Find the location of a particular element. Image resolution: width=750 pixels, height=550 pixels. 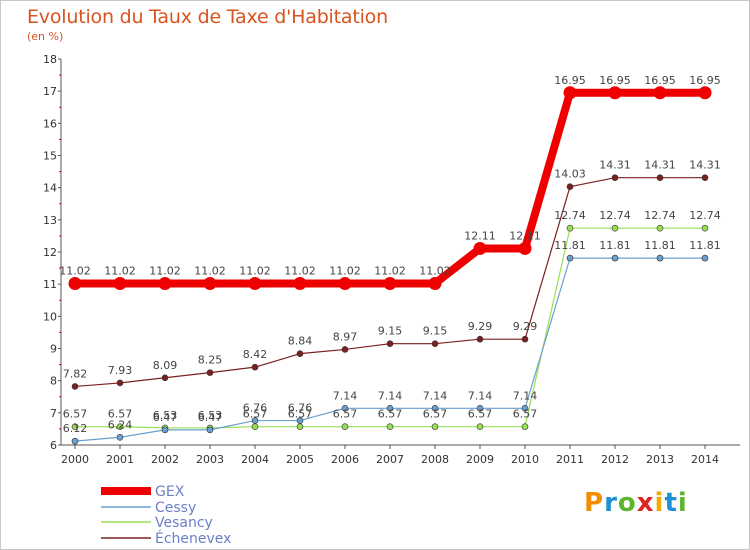

y-tick-label: 13 is located at coordinates (50, 220).